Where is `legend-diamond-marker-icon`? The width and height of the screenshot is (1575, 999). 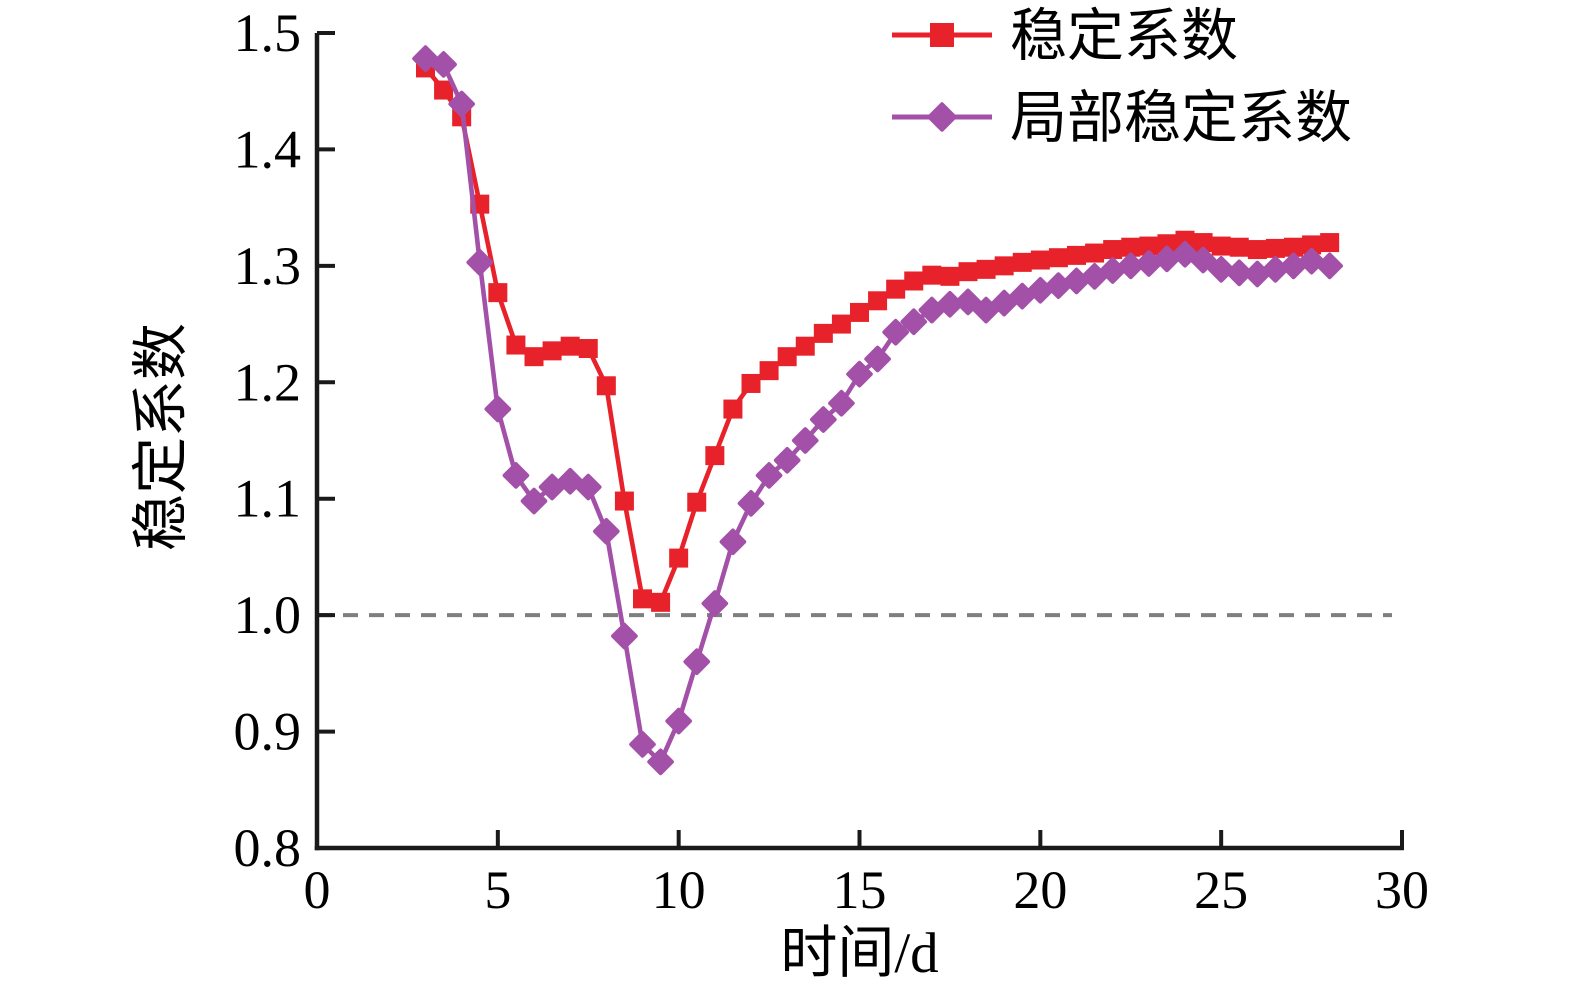 legend-diamond-marker-icon is located at coordinates (942, 117).